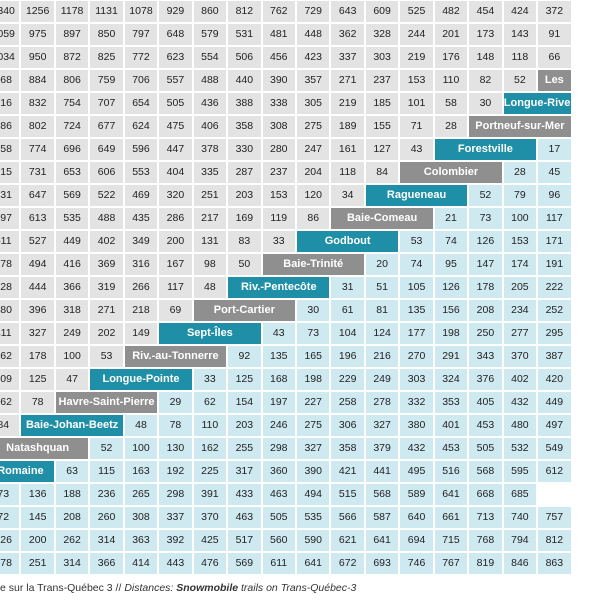  Describe the element at coordinates (382, 494) in the screenshot. I see `distance-cell: 568` at that location.